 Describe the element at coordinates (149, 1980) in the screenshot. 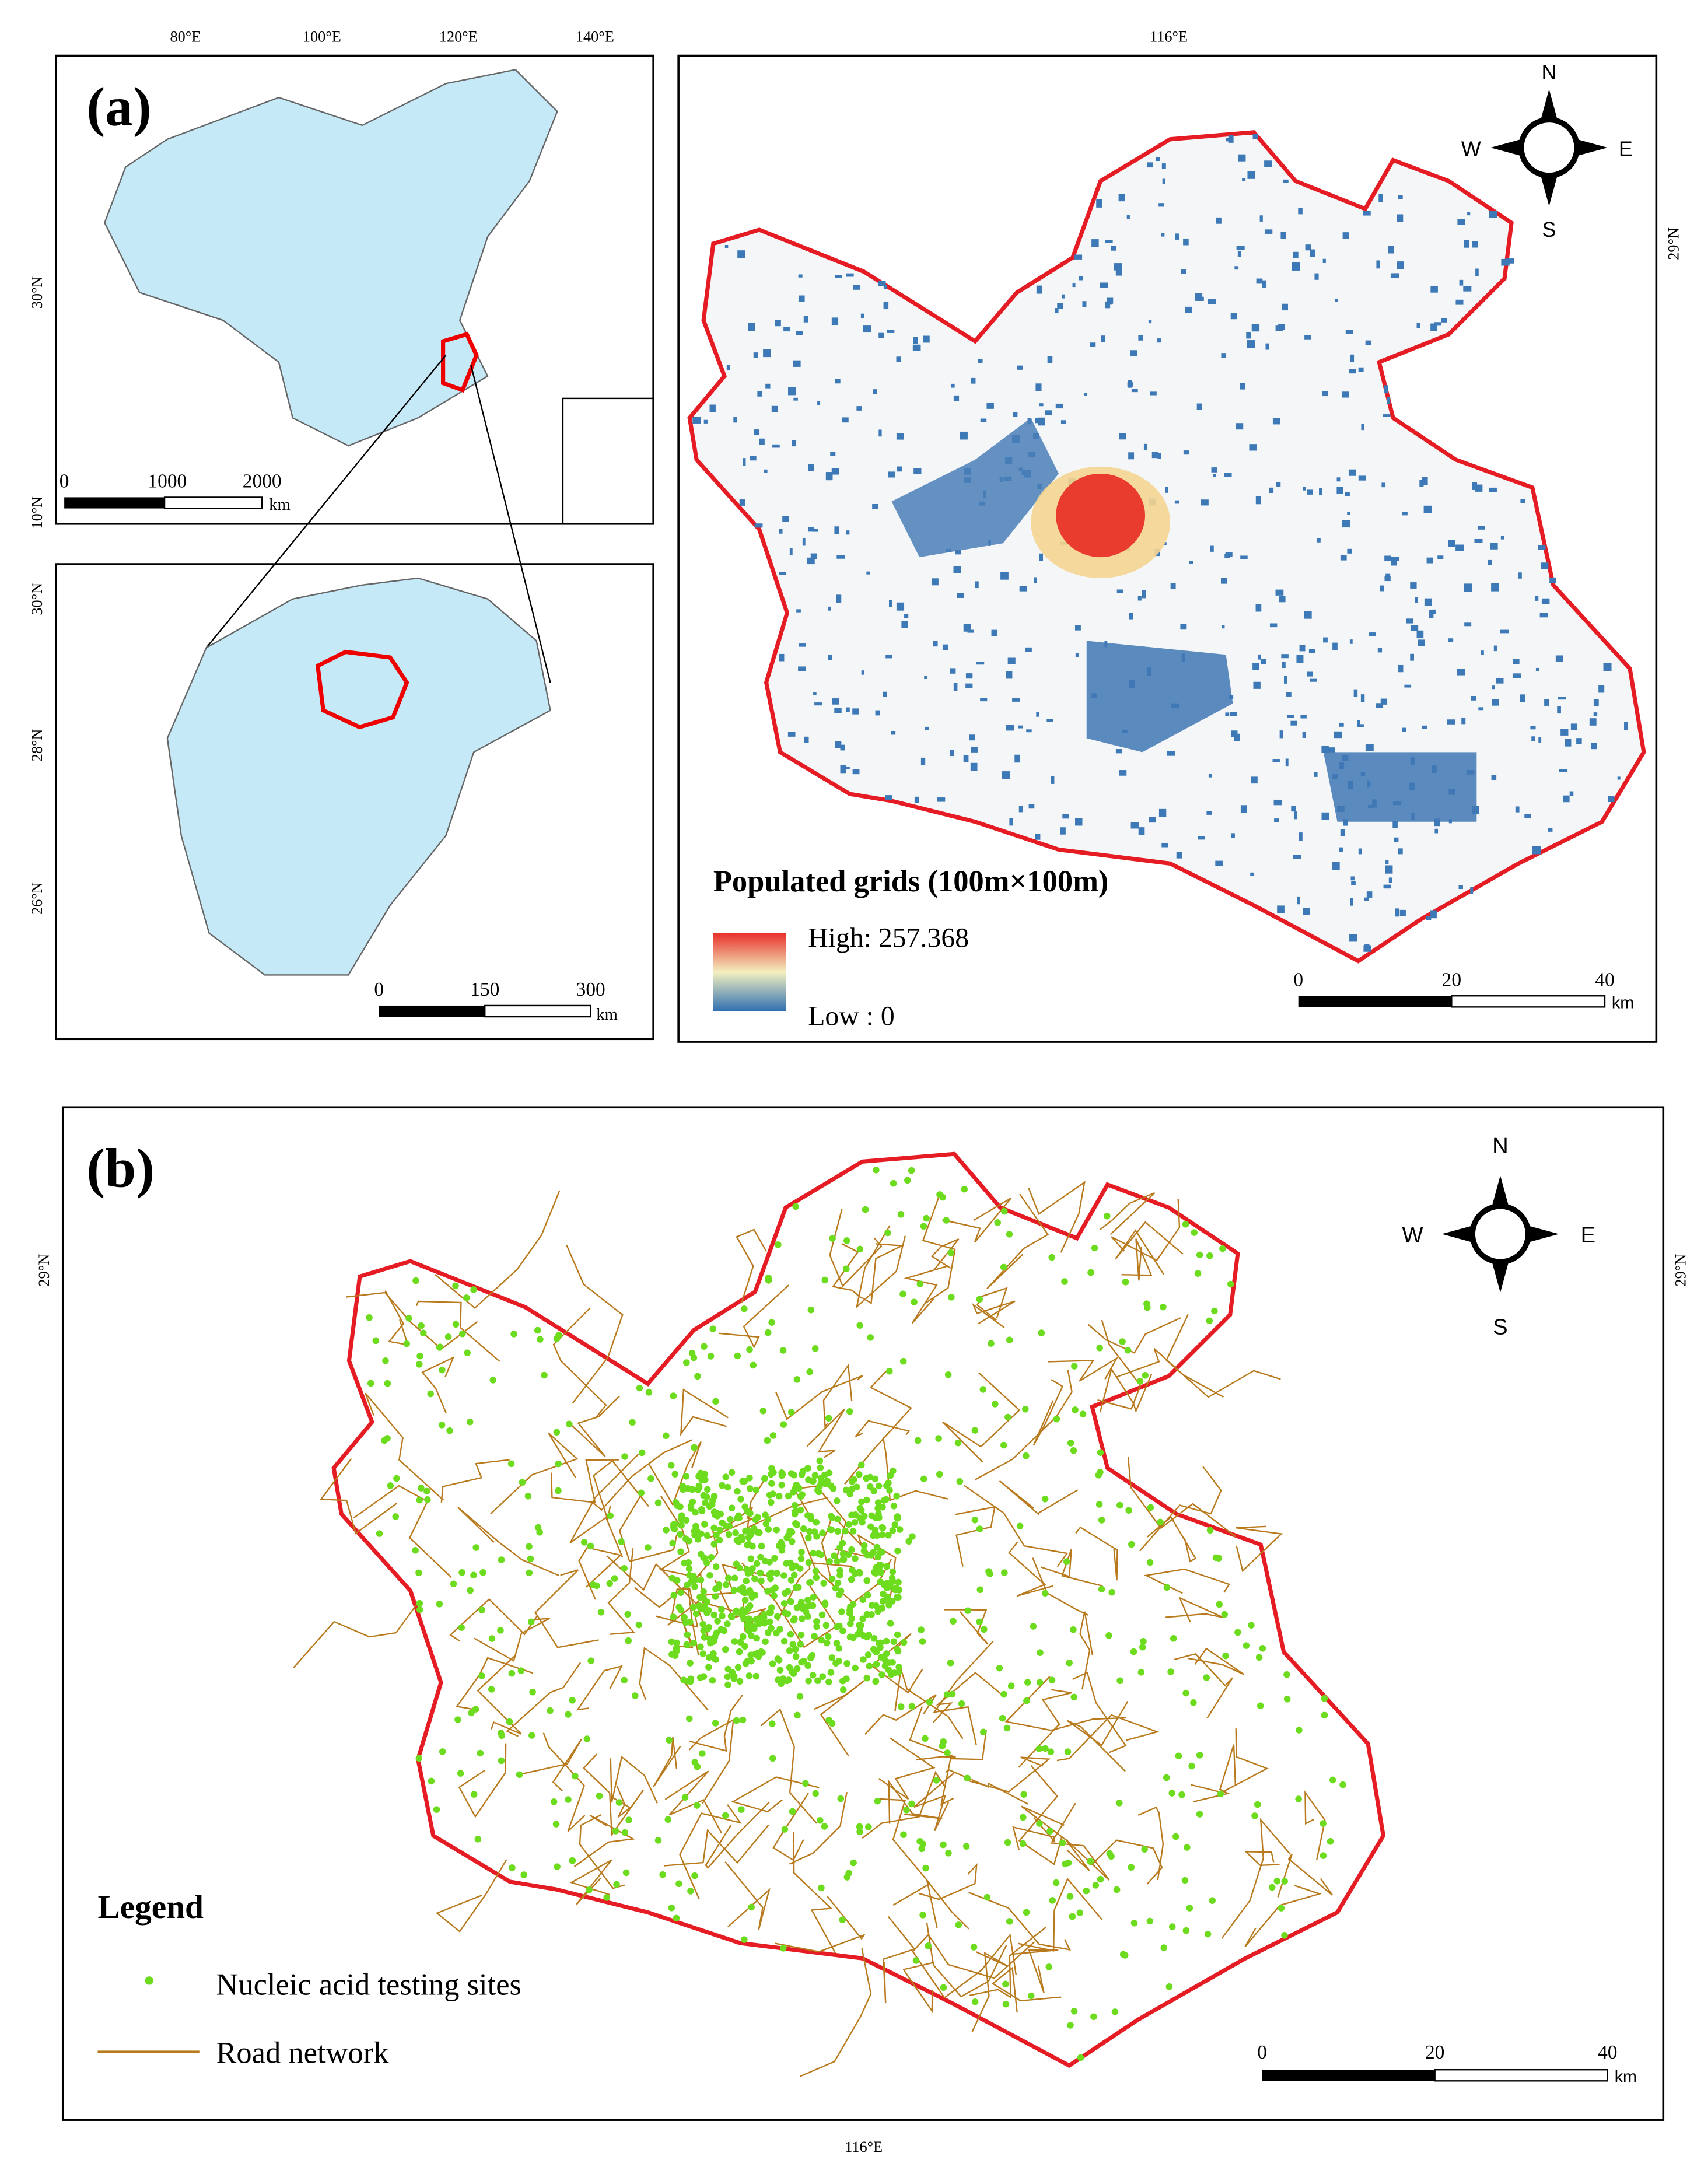

I see `legend-site-symbol` at that location.